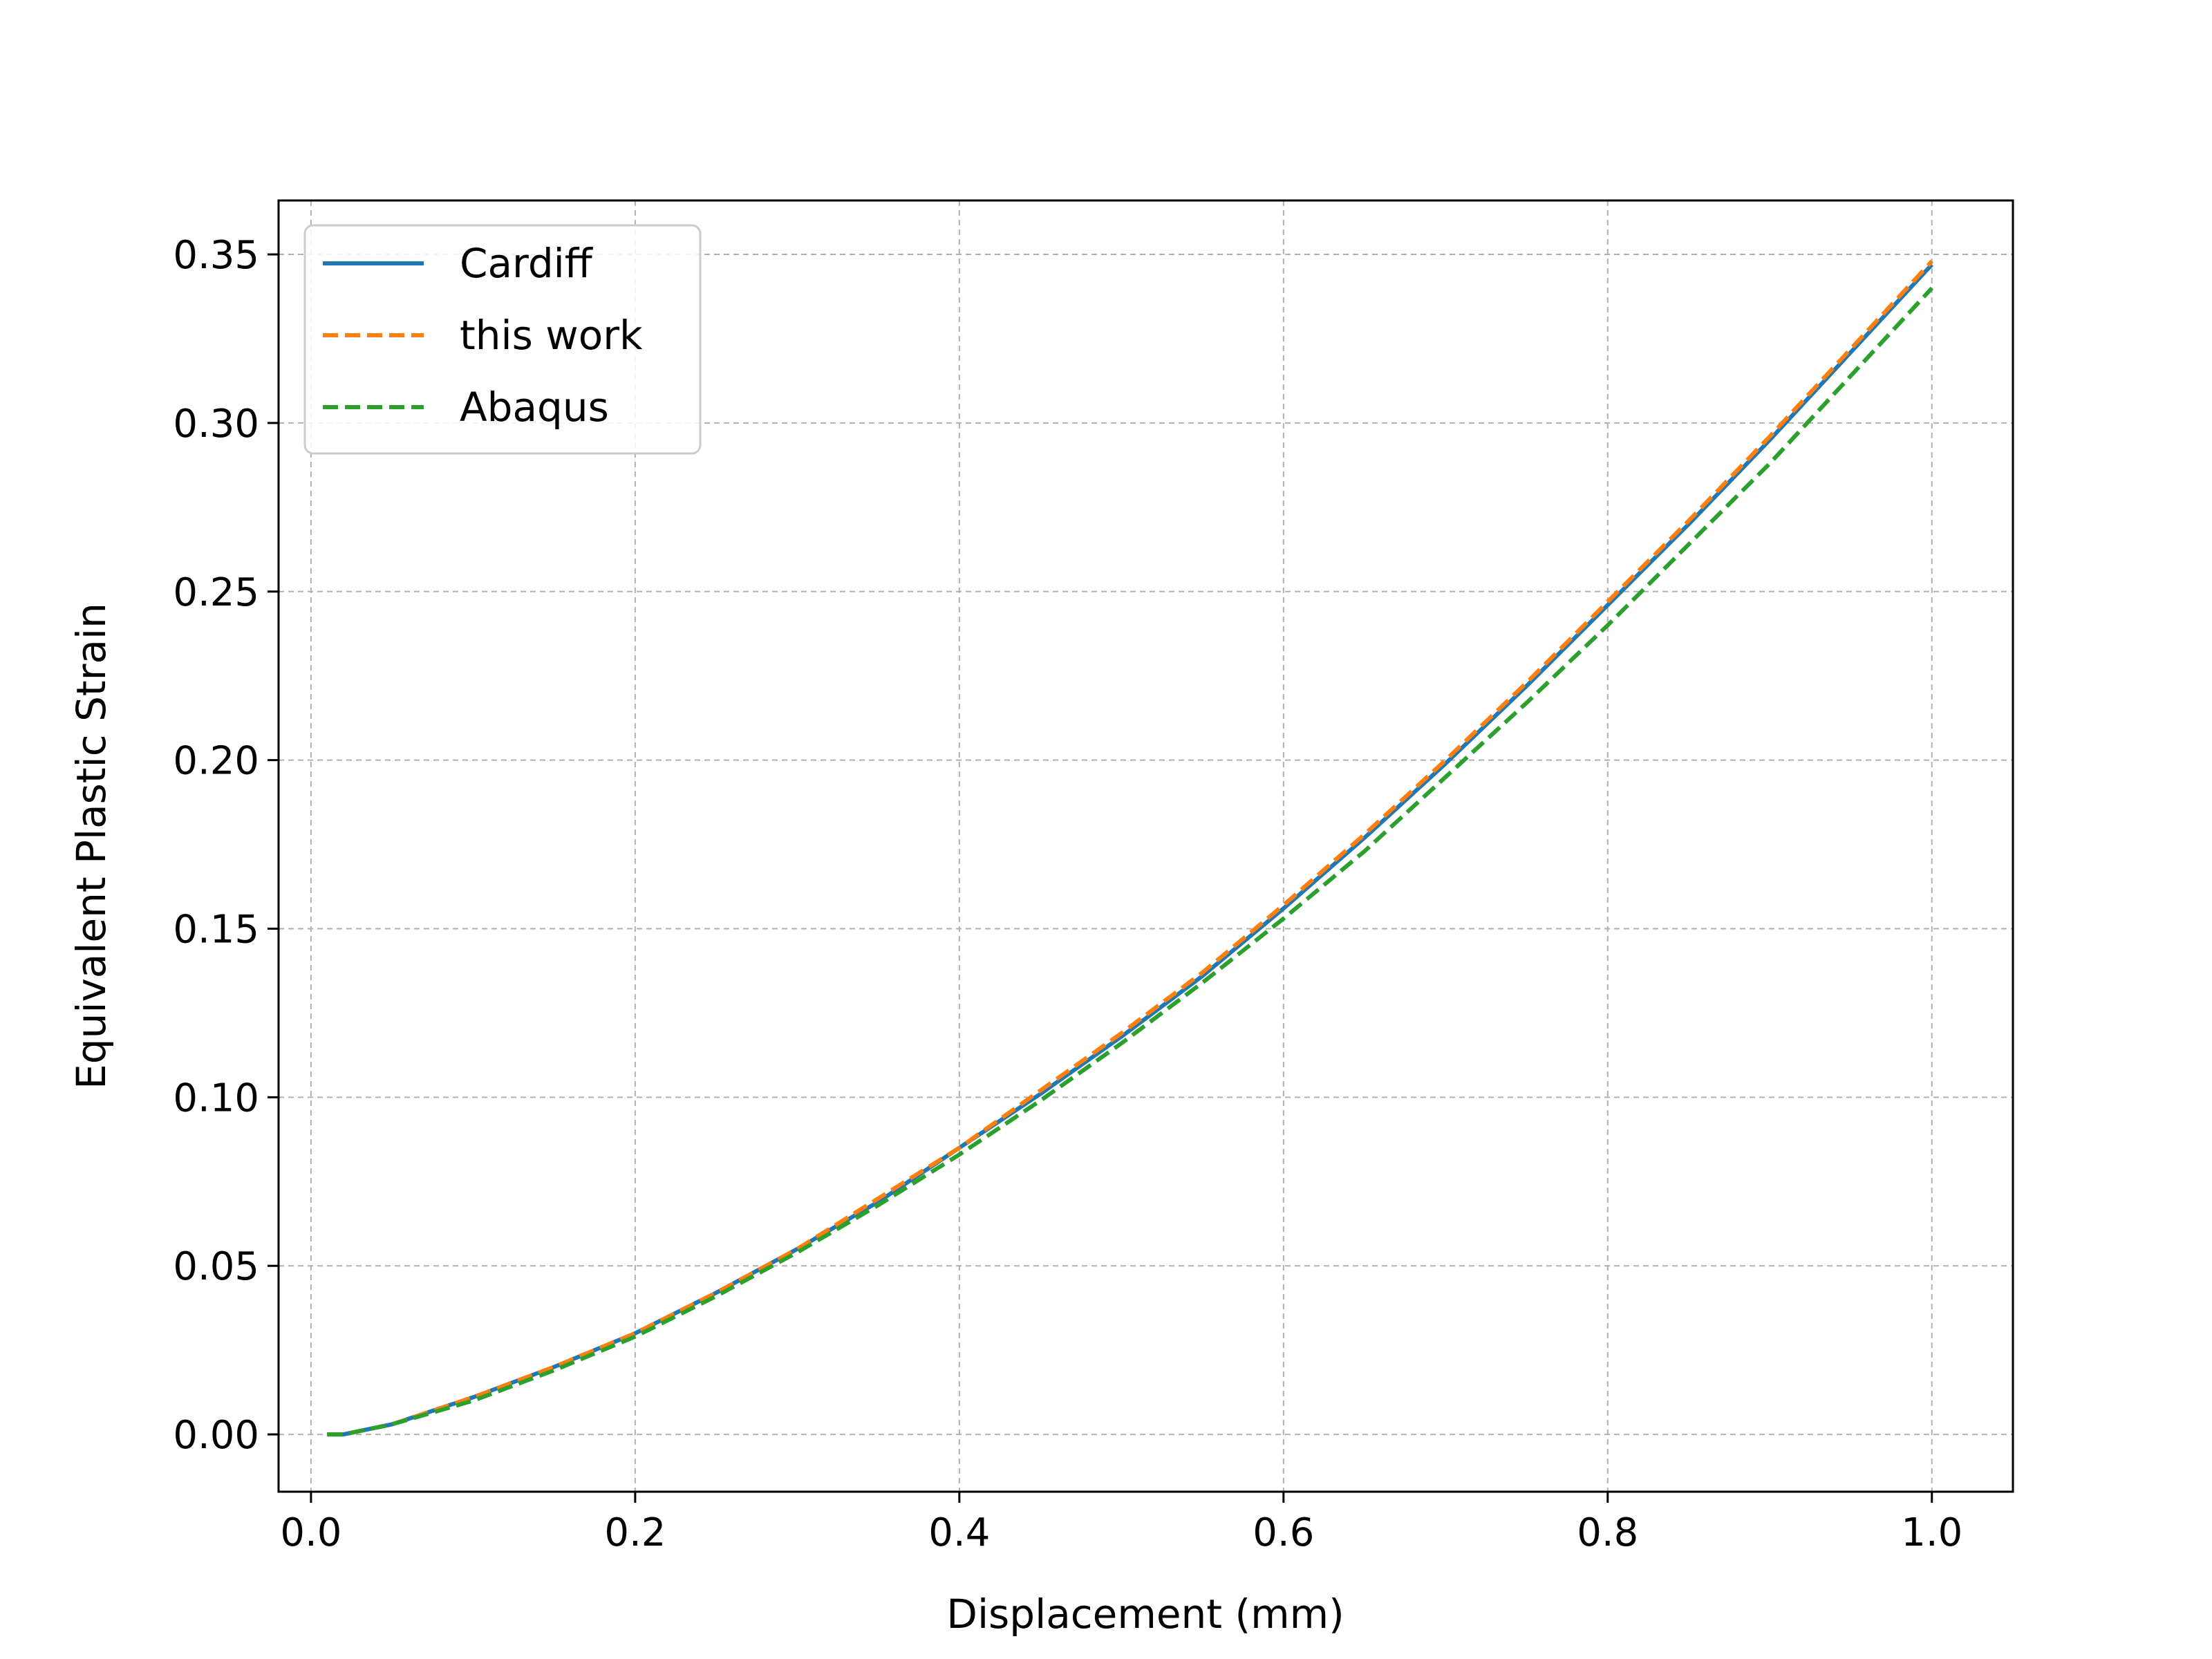  I want to click on x-tick-label: 0.6, so click(1283, 1532).